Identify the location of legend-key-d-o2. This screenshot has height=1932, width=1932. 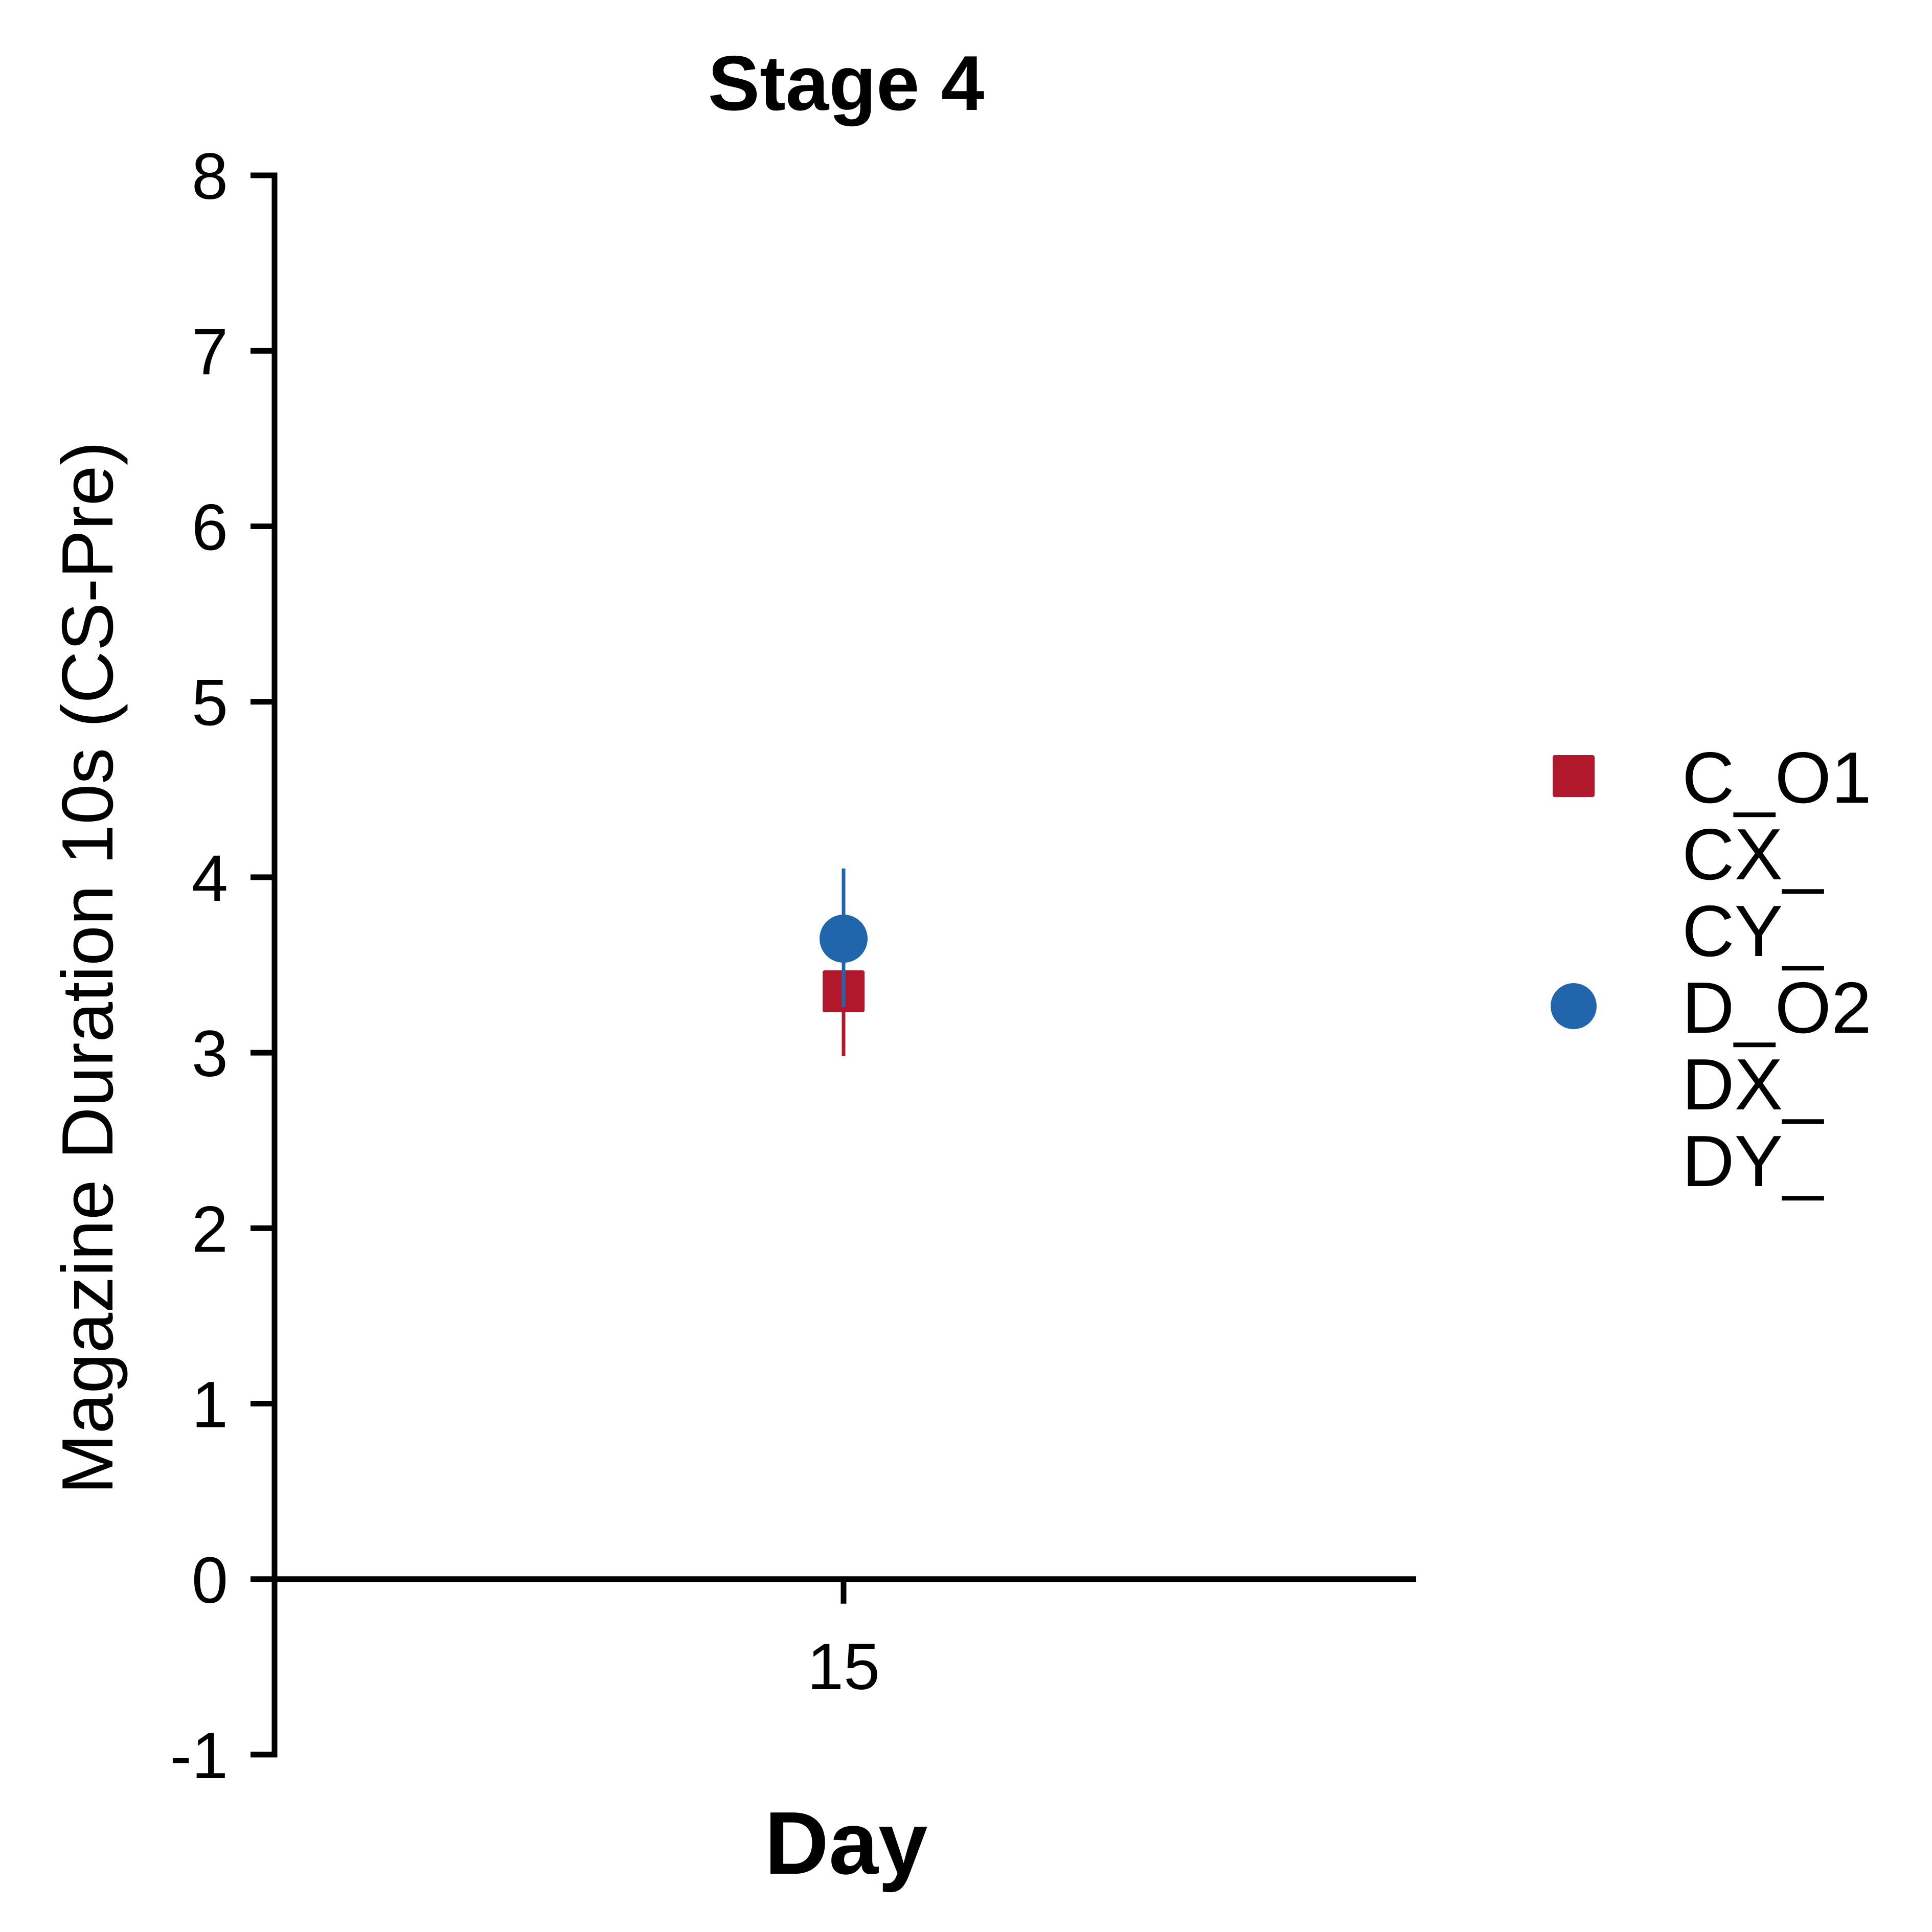
(1574, 1006).